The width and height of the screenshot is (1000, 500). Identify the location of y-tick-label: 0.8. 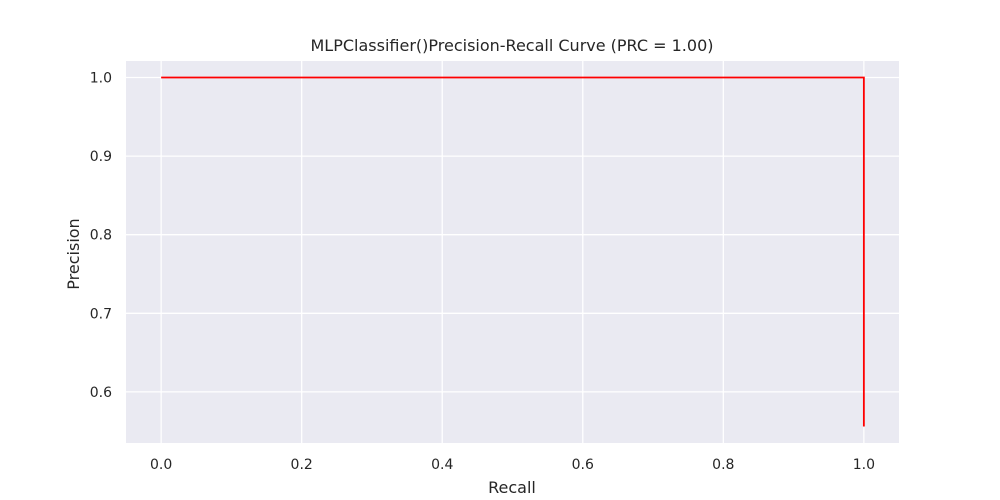
(101, 236).